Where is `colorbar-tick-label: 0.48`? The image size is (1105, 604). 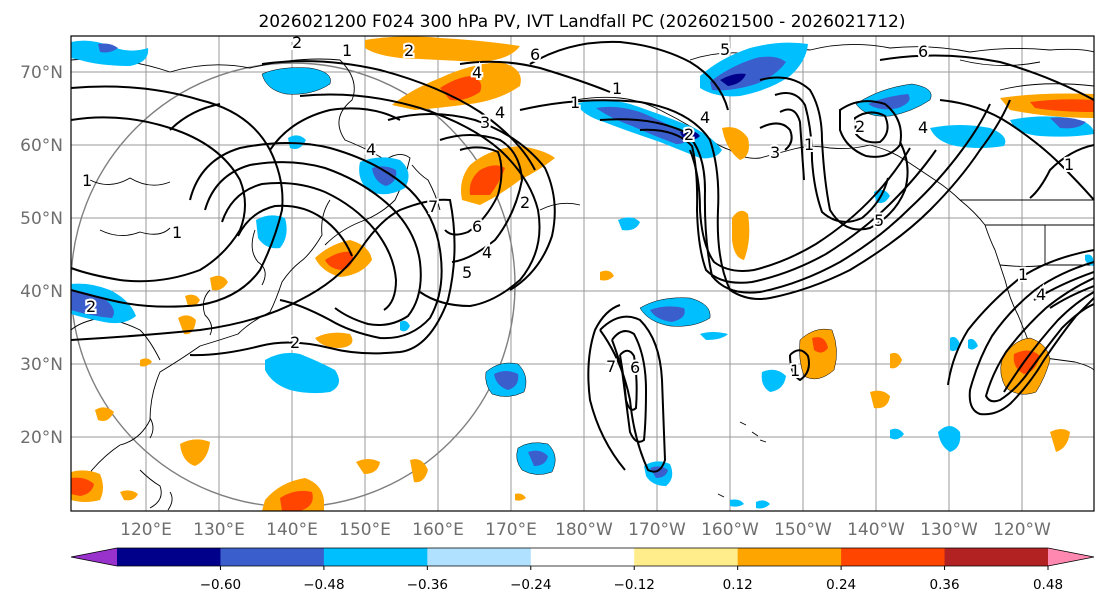
colorbar-tick-label: 0.48 is located at coordinates (1048, 585).